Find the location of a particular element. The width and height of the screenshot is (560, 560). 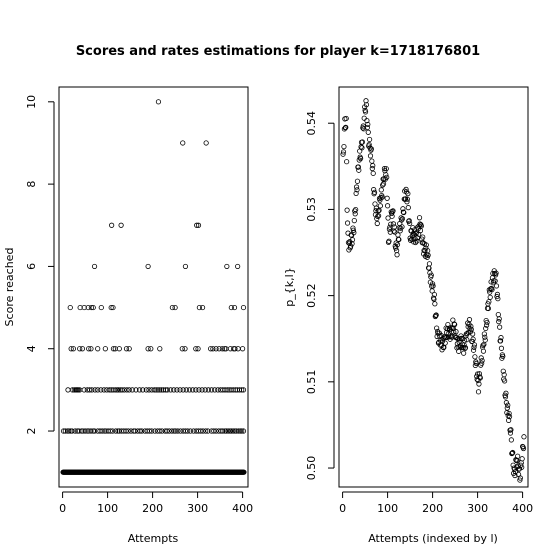

left-x-tick-label: 200 is located at coordinates (152, 508).